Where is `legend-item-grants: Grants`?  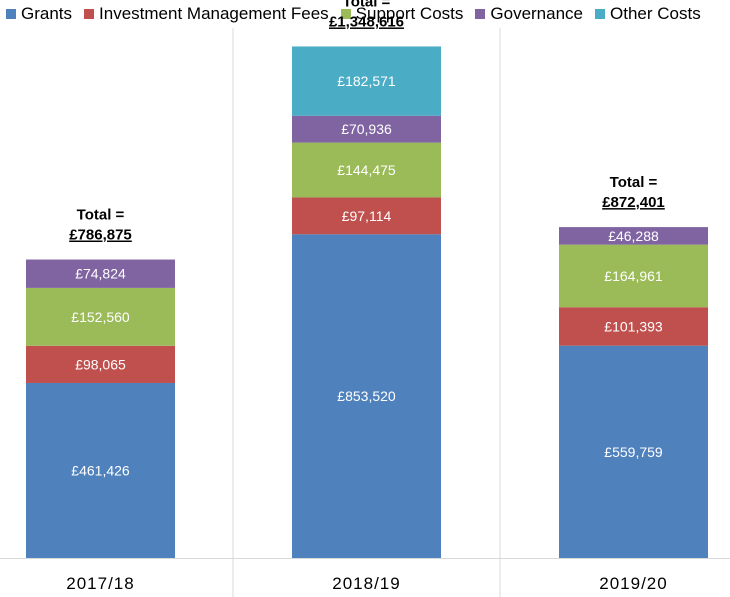 legend-item-grants: Grants is located at coordinates (39, 14).